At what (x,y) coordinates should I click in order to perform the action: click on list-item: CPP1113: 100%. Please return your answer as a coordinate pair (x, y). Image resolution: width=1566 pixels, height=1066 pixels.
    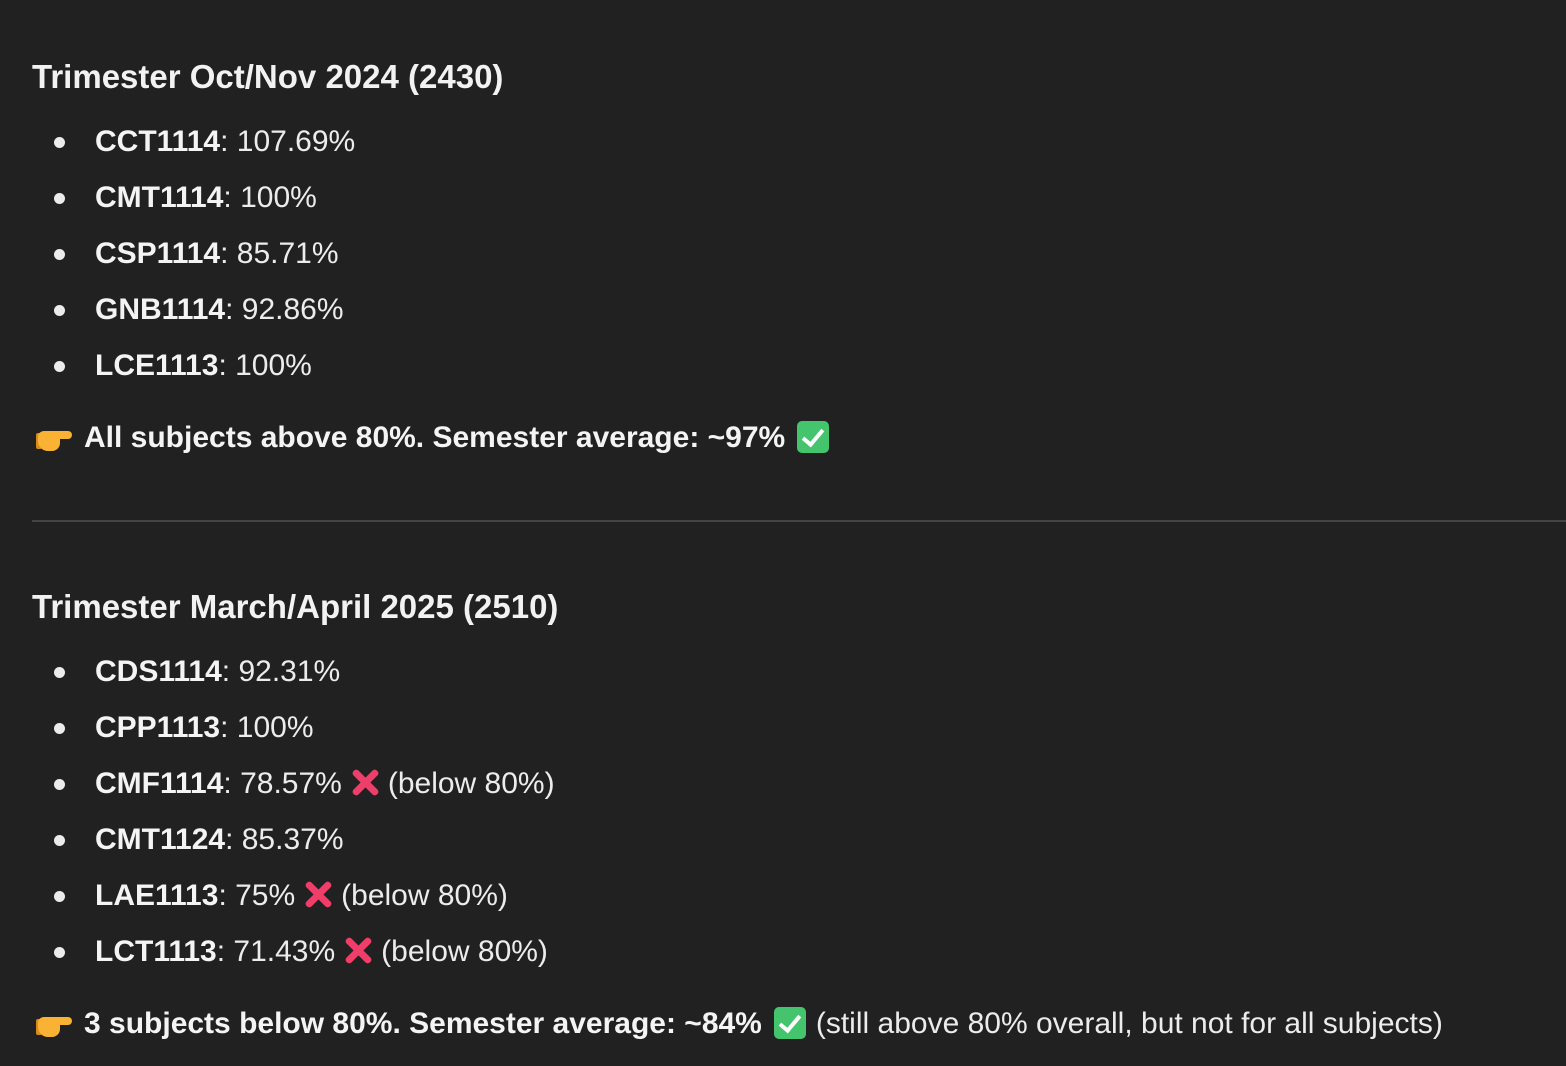
    Looking at the image, I should click on (293, 734).